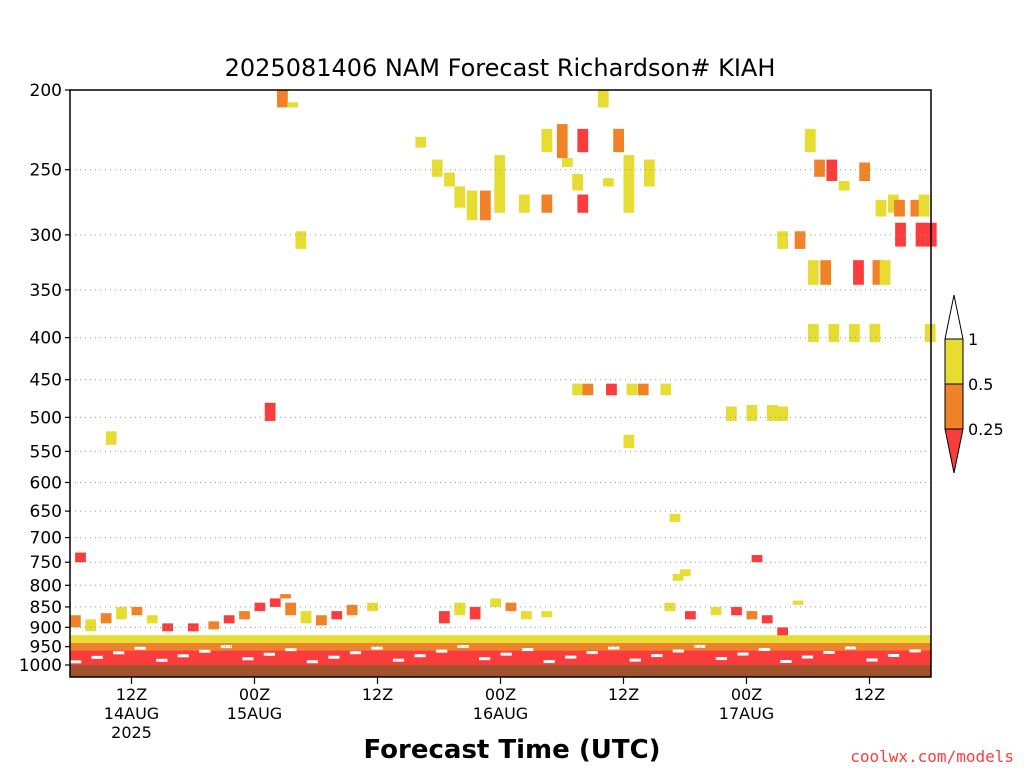 This screenshot has width=1024, height=768. I want to click on x-tick-label: 00Z, so click(254, 694).